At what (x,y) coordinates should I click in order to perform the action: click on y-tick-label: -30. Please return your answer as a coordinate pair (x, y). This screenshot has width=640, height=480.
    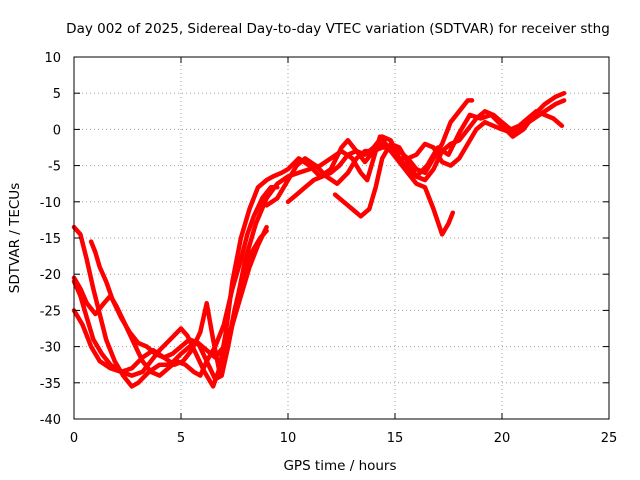
    Looking at the image, I should click on (50, 348).